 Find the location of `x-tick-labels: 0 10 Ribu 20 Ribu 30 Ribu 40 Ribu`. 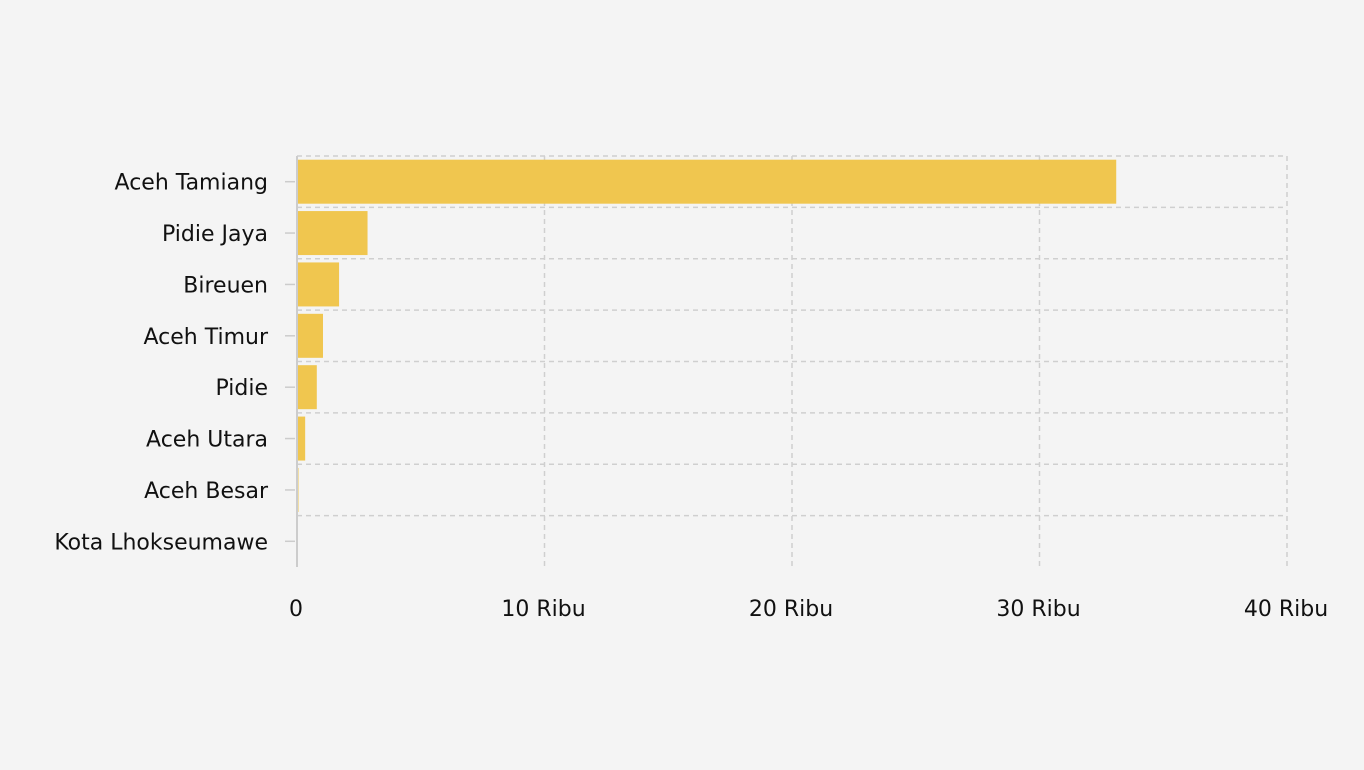

x-tick-labels: 0 10 Ribu 20 Ribu 30 Ribu 40 Ribu is located at coordinates (808, 609).